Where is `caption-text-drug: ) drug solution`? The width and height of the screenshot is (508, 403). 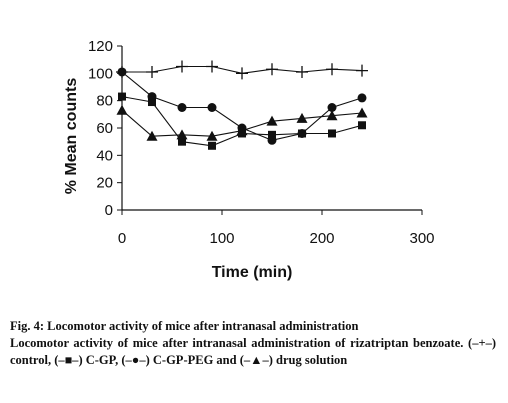 caption-text-drug: ) drug solution is located at coordinates (308, 360).